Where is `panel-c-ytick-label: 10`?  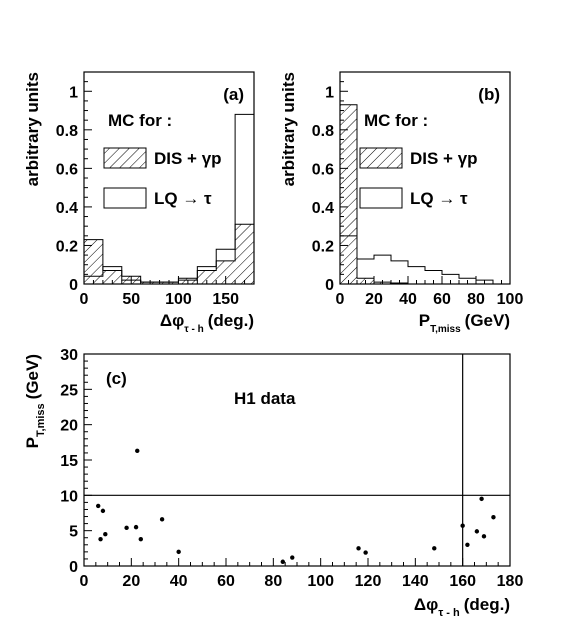
panel-c-ytick-label: 10 is located at coordinates (69, 496).